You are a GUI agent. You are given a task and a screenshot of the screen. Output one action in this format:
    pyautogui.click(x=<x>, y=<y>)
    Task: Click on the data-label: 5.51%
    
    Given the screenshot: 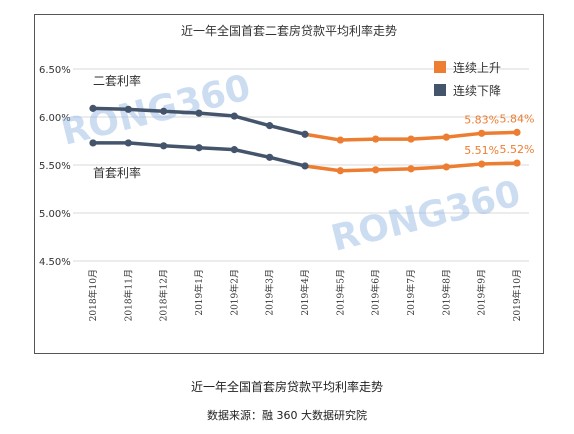 What is the action you would take?
    pyautogui.click(x=481, y=150)
    